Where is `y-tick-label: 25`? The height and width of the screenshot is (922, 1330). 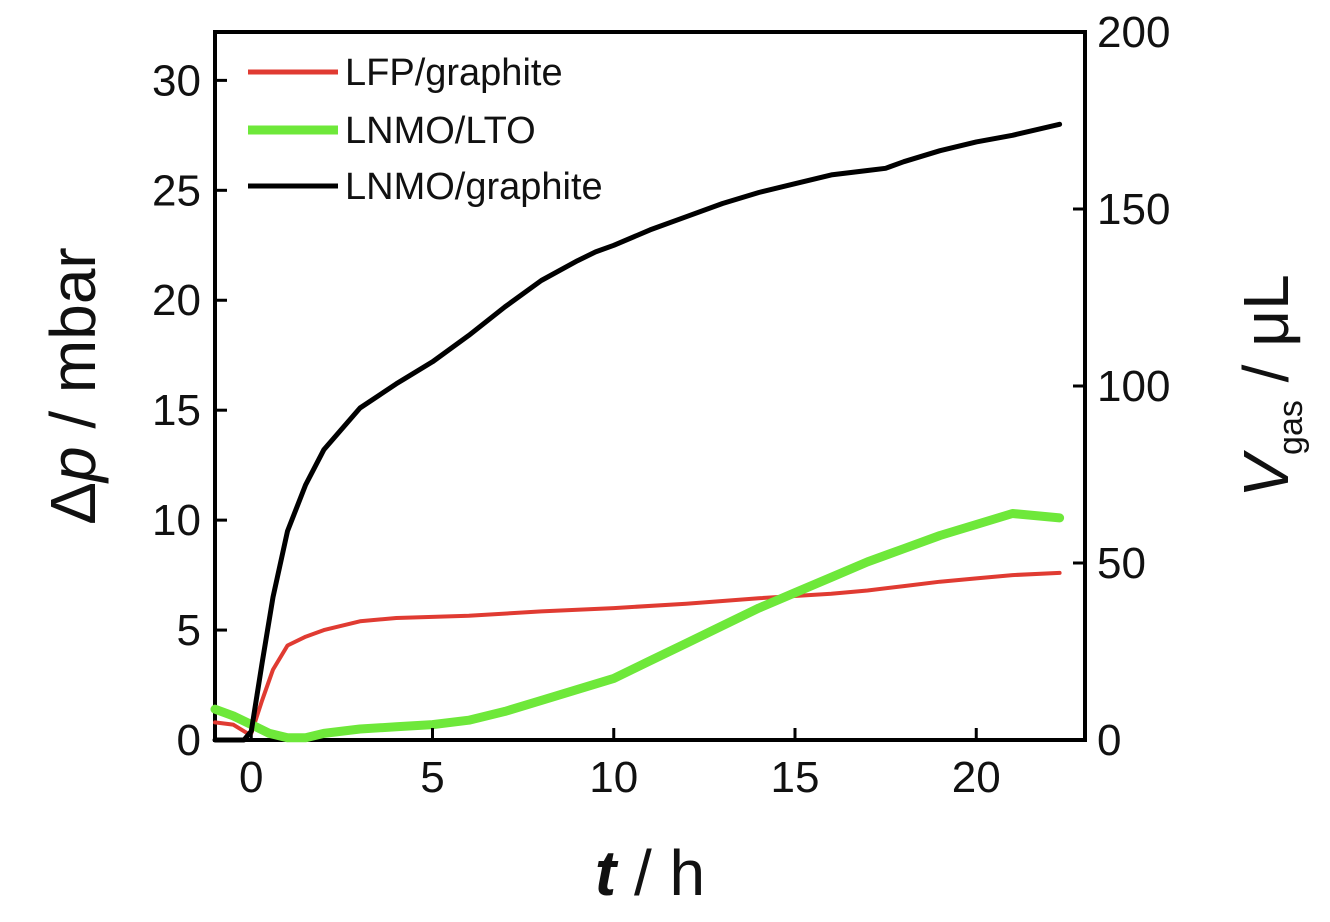 y-tick-label: 25 is located at coordinates (176, 190).